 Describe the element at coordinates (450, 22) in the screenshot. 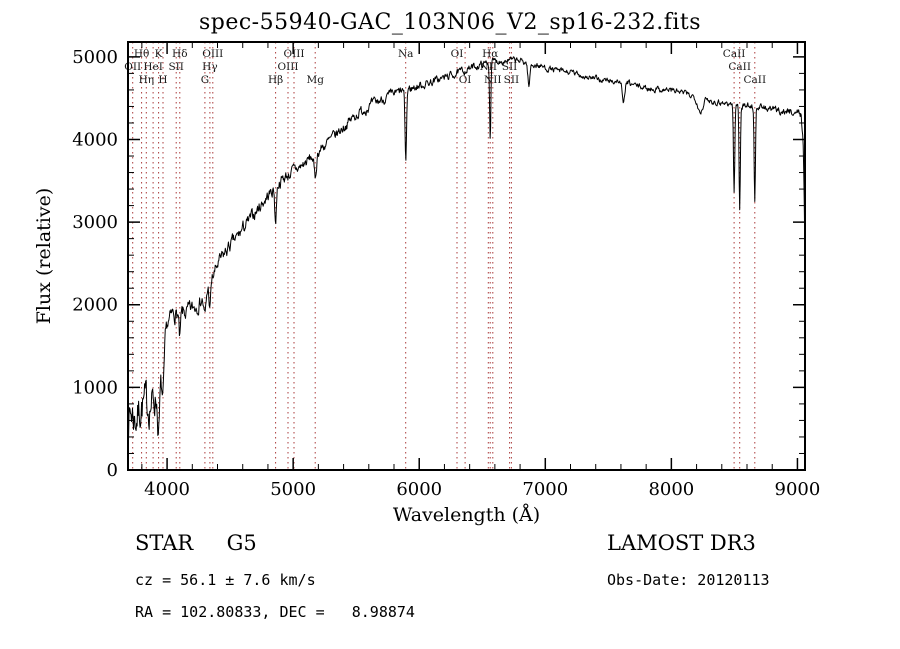

I see `plot-title: spec-55940-GAC_103N06_V2_sp16-232.fits` at that location.